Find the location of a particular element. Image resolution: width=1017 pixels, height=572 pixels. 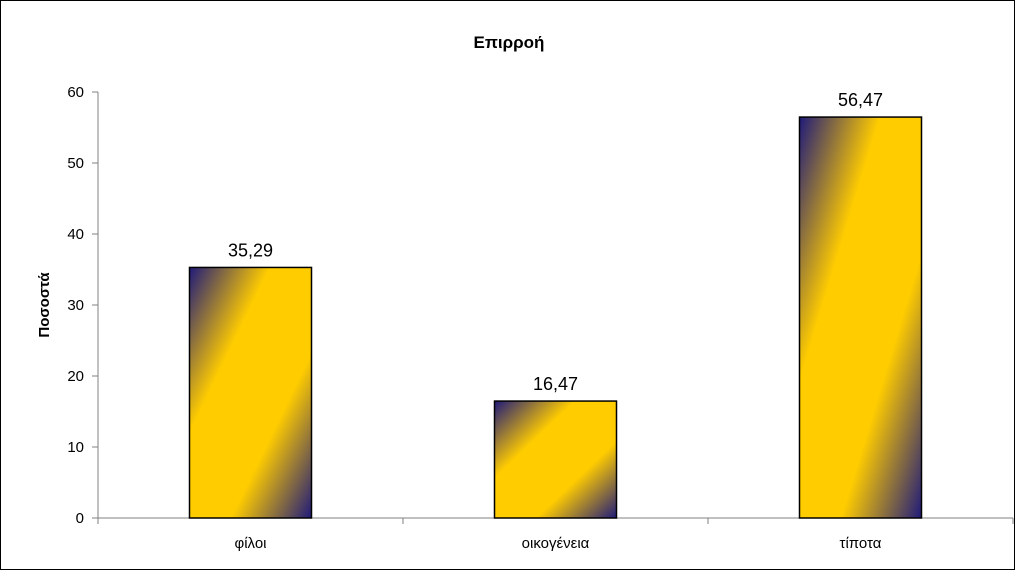

y-axis-label: Ποσοστά is located at coordinates (44, 305).